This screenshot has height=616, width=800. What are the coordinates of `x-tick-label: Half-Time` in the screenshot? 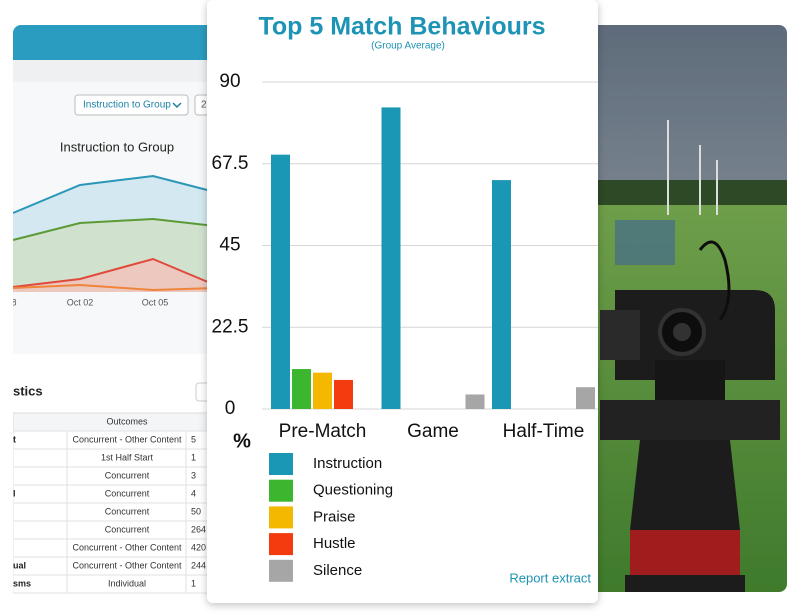 It's located at (544, 431).